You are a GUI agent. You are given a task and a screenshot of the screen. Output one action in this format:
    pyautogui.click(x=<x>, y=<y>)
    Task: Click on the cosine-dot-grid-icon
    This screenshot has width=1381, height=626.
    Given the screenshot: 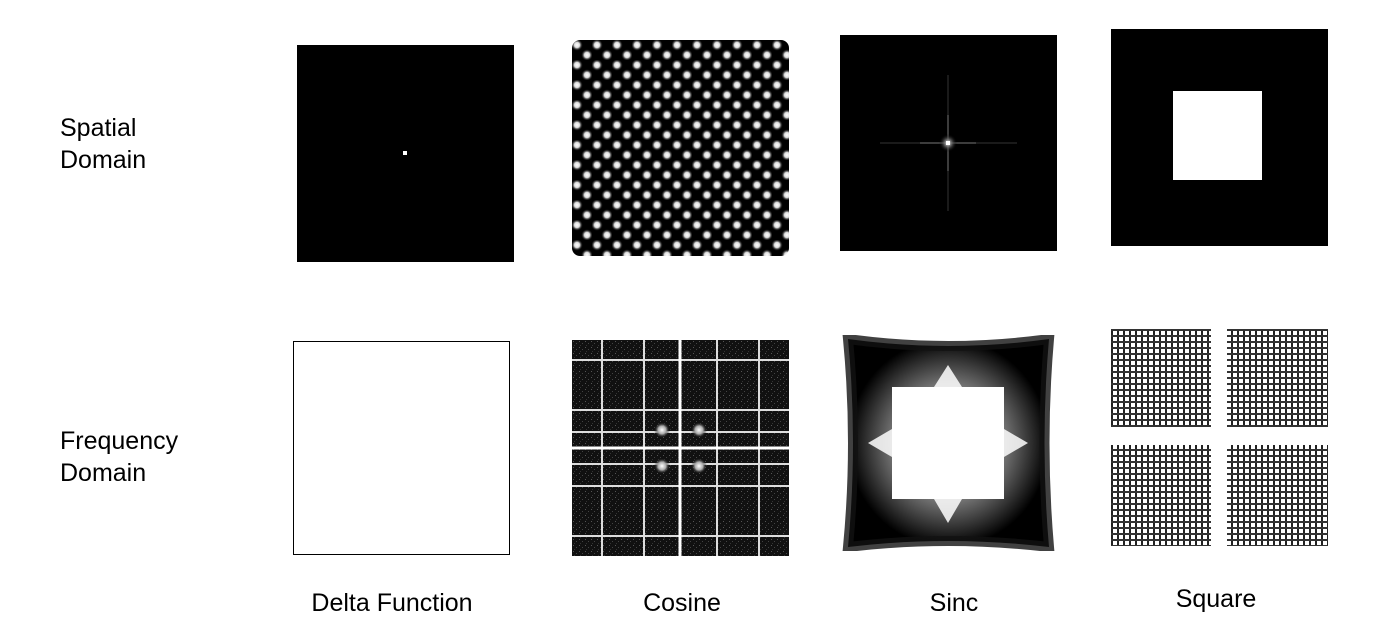 What is the action you would take?
    pyautogui.click(x=680, y=148)
    